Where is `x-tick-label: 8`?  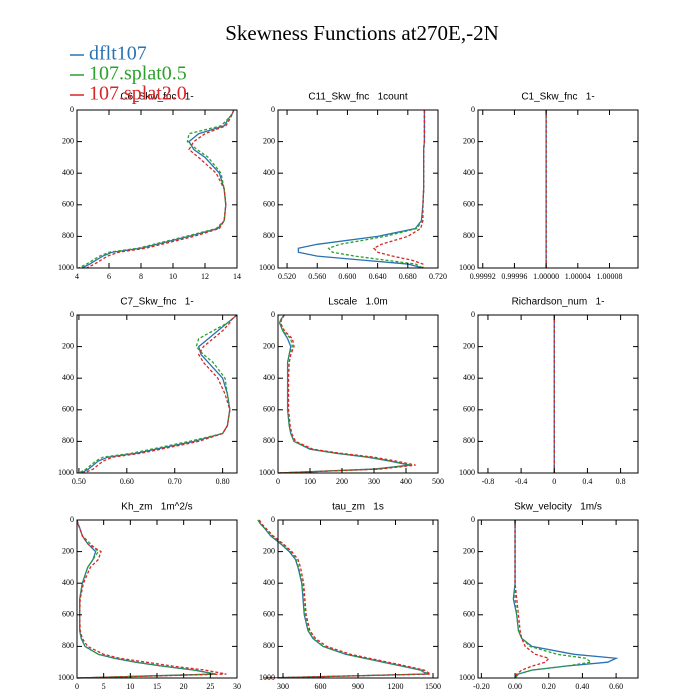
x-tick-label: 8 is located at coordinates (141, 276).